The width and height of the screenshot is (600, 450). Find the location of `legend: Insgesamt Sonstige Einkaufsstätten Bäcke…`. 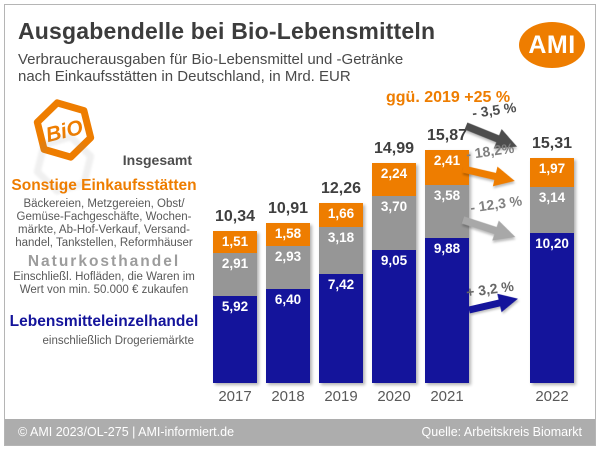

legend: Insgesamt Sonstige Einkaufsstätten Bäcke… is located at coordinates (104, 249).